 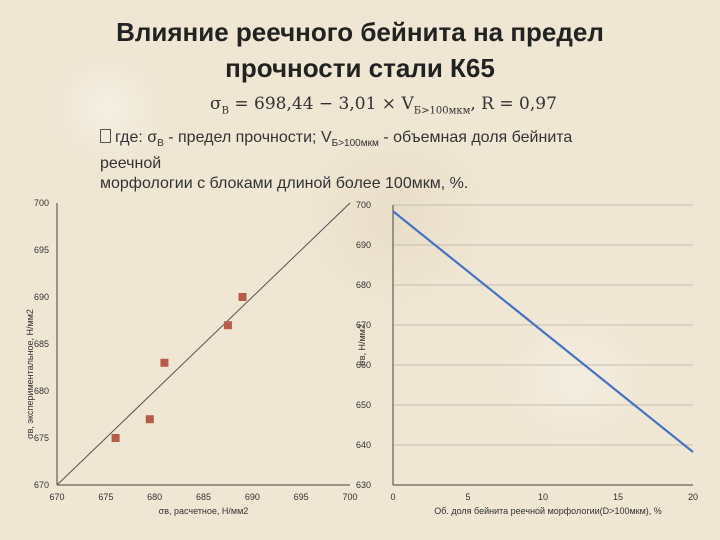 I want to click on formula-rhs: , R = 0,97, so click(x=513, y=104).